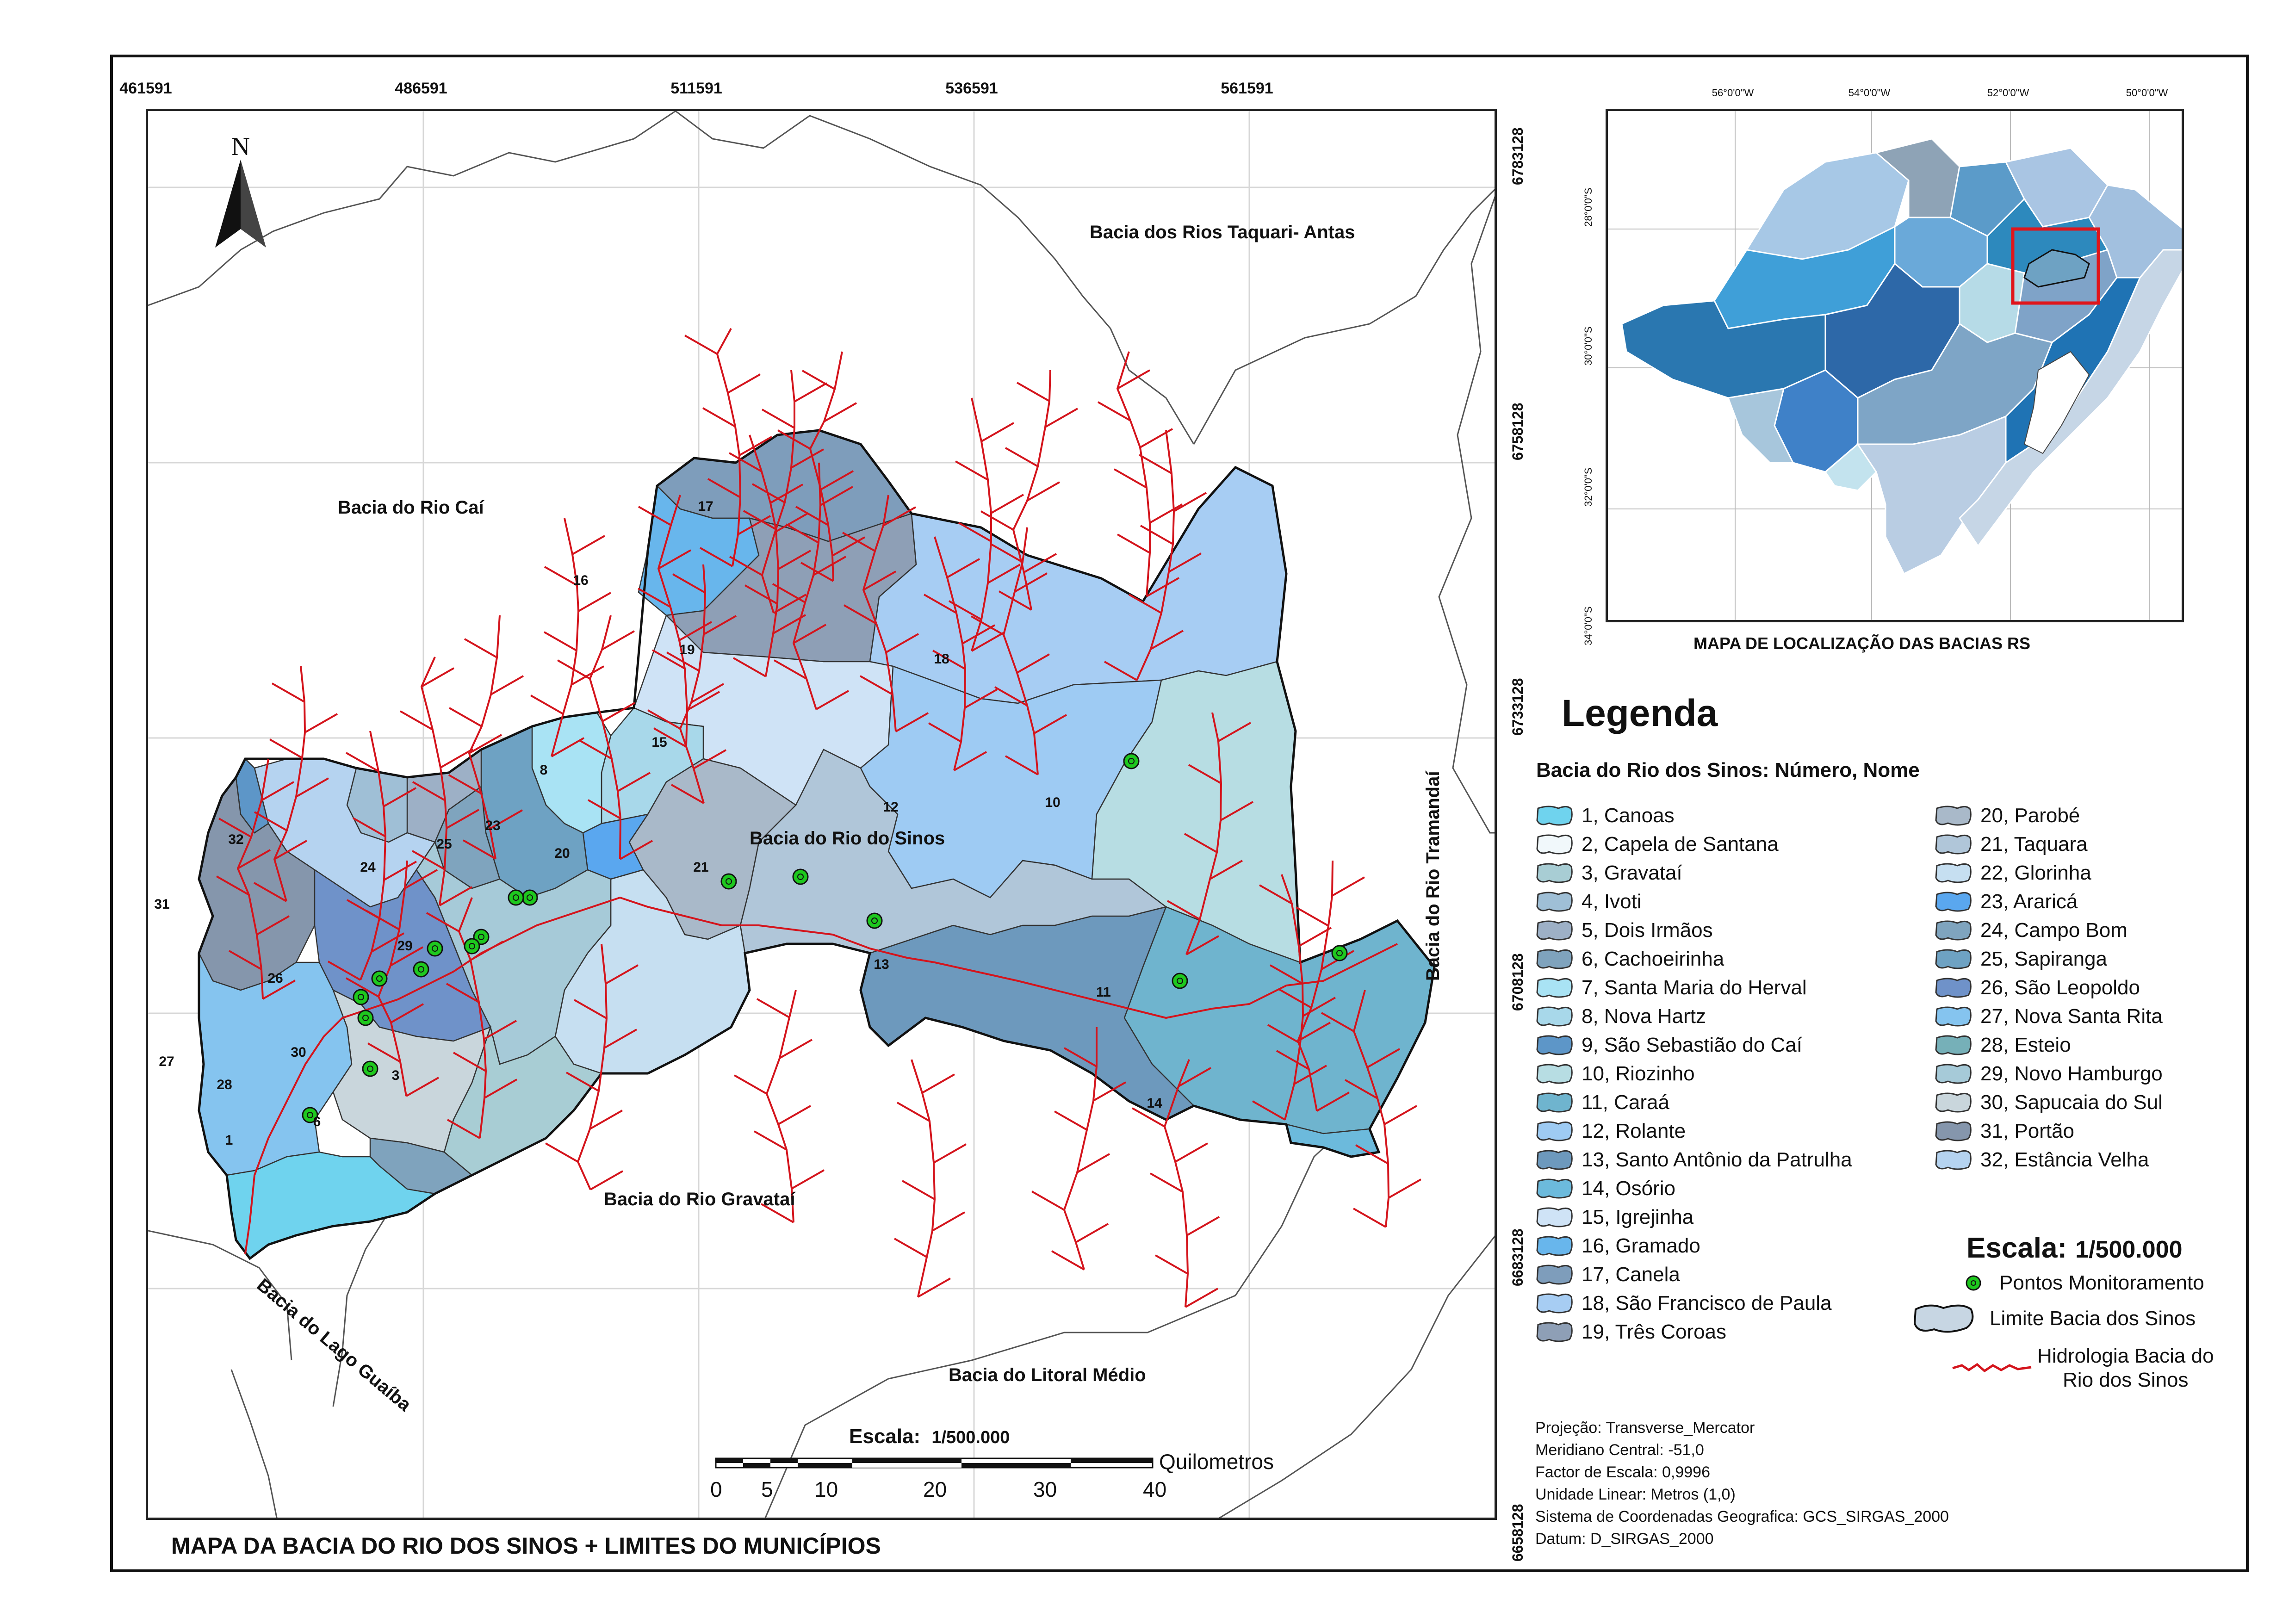 The height and width of the screenshot is (1624, 2295). I want to click on legend-item: 15, Igrejinha, so click(1614, 1217).